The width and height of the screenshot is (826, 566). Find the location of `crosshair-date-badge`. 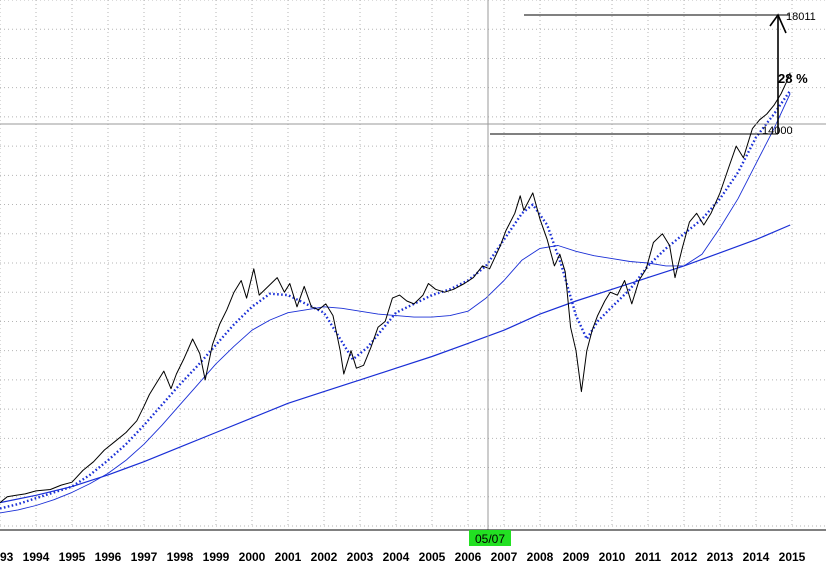

crosshair-date-badge is located at coordinates (490, 538).